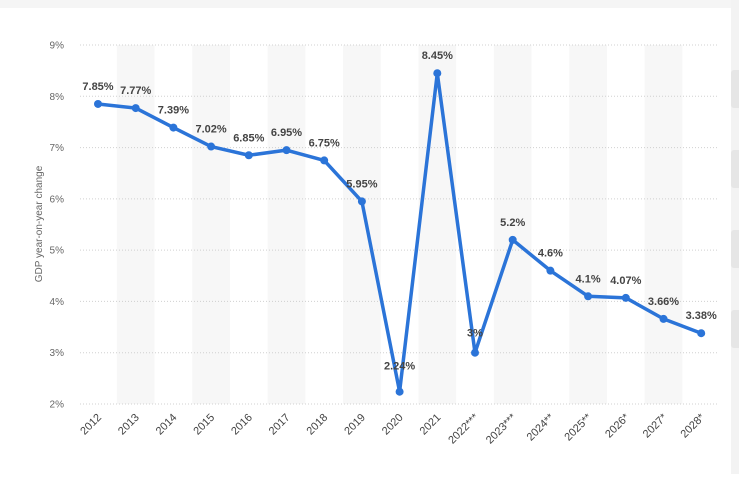  Describe the element at coordinates (541, 427) in the screenshot. I see `x-tick-label: 2024**` at that location.